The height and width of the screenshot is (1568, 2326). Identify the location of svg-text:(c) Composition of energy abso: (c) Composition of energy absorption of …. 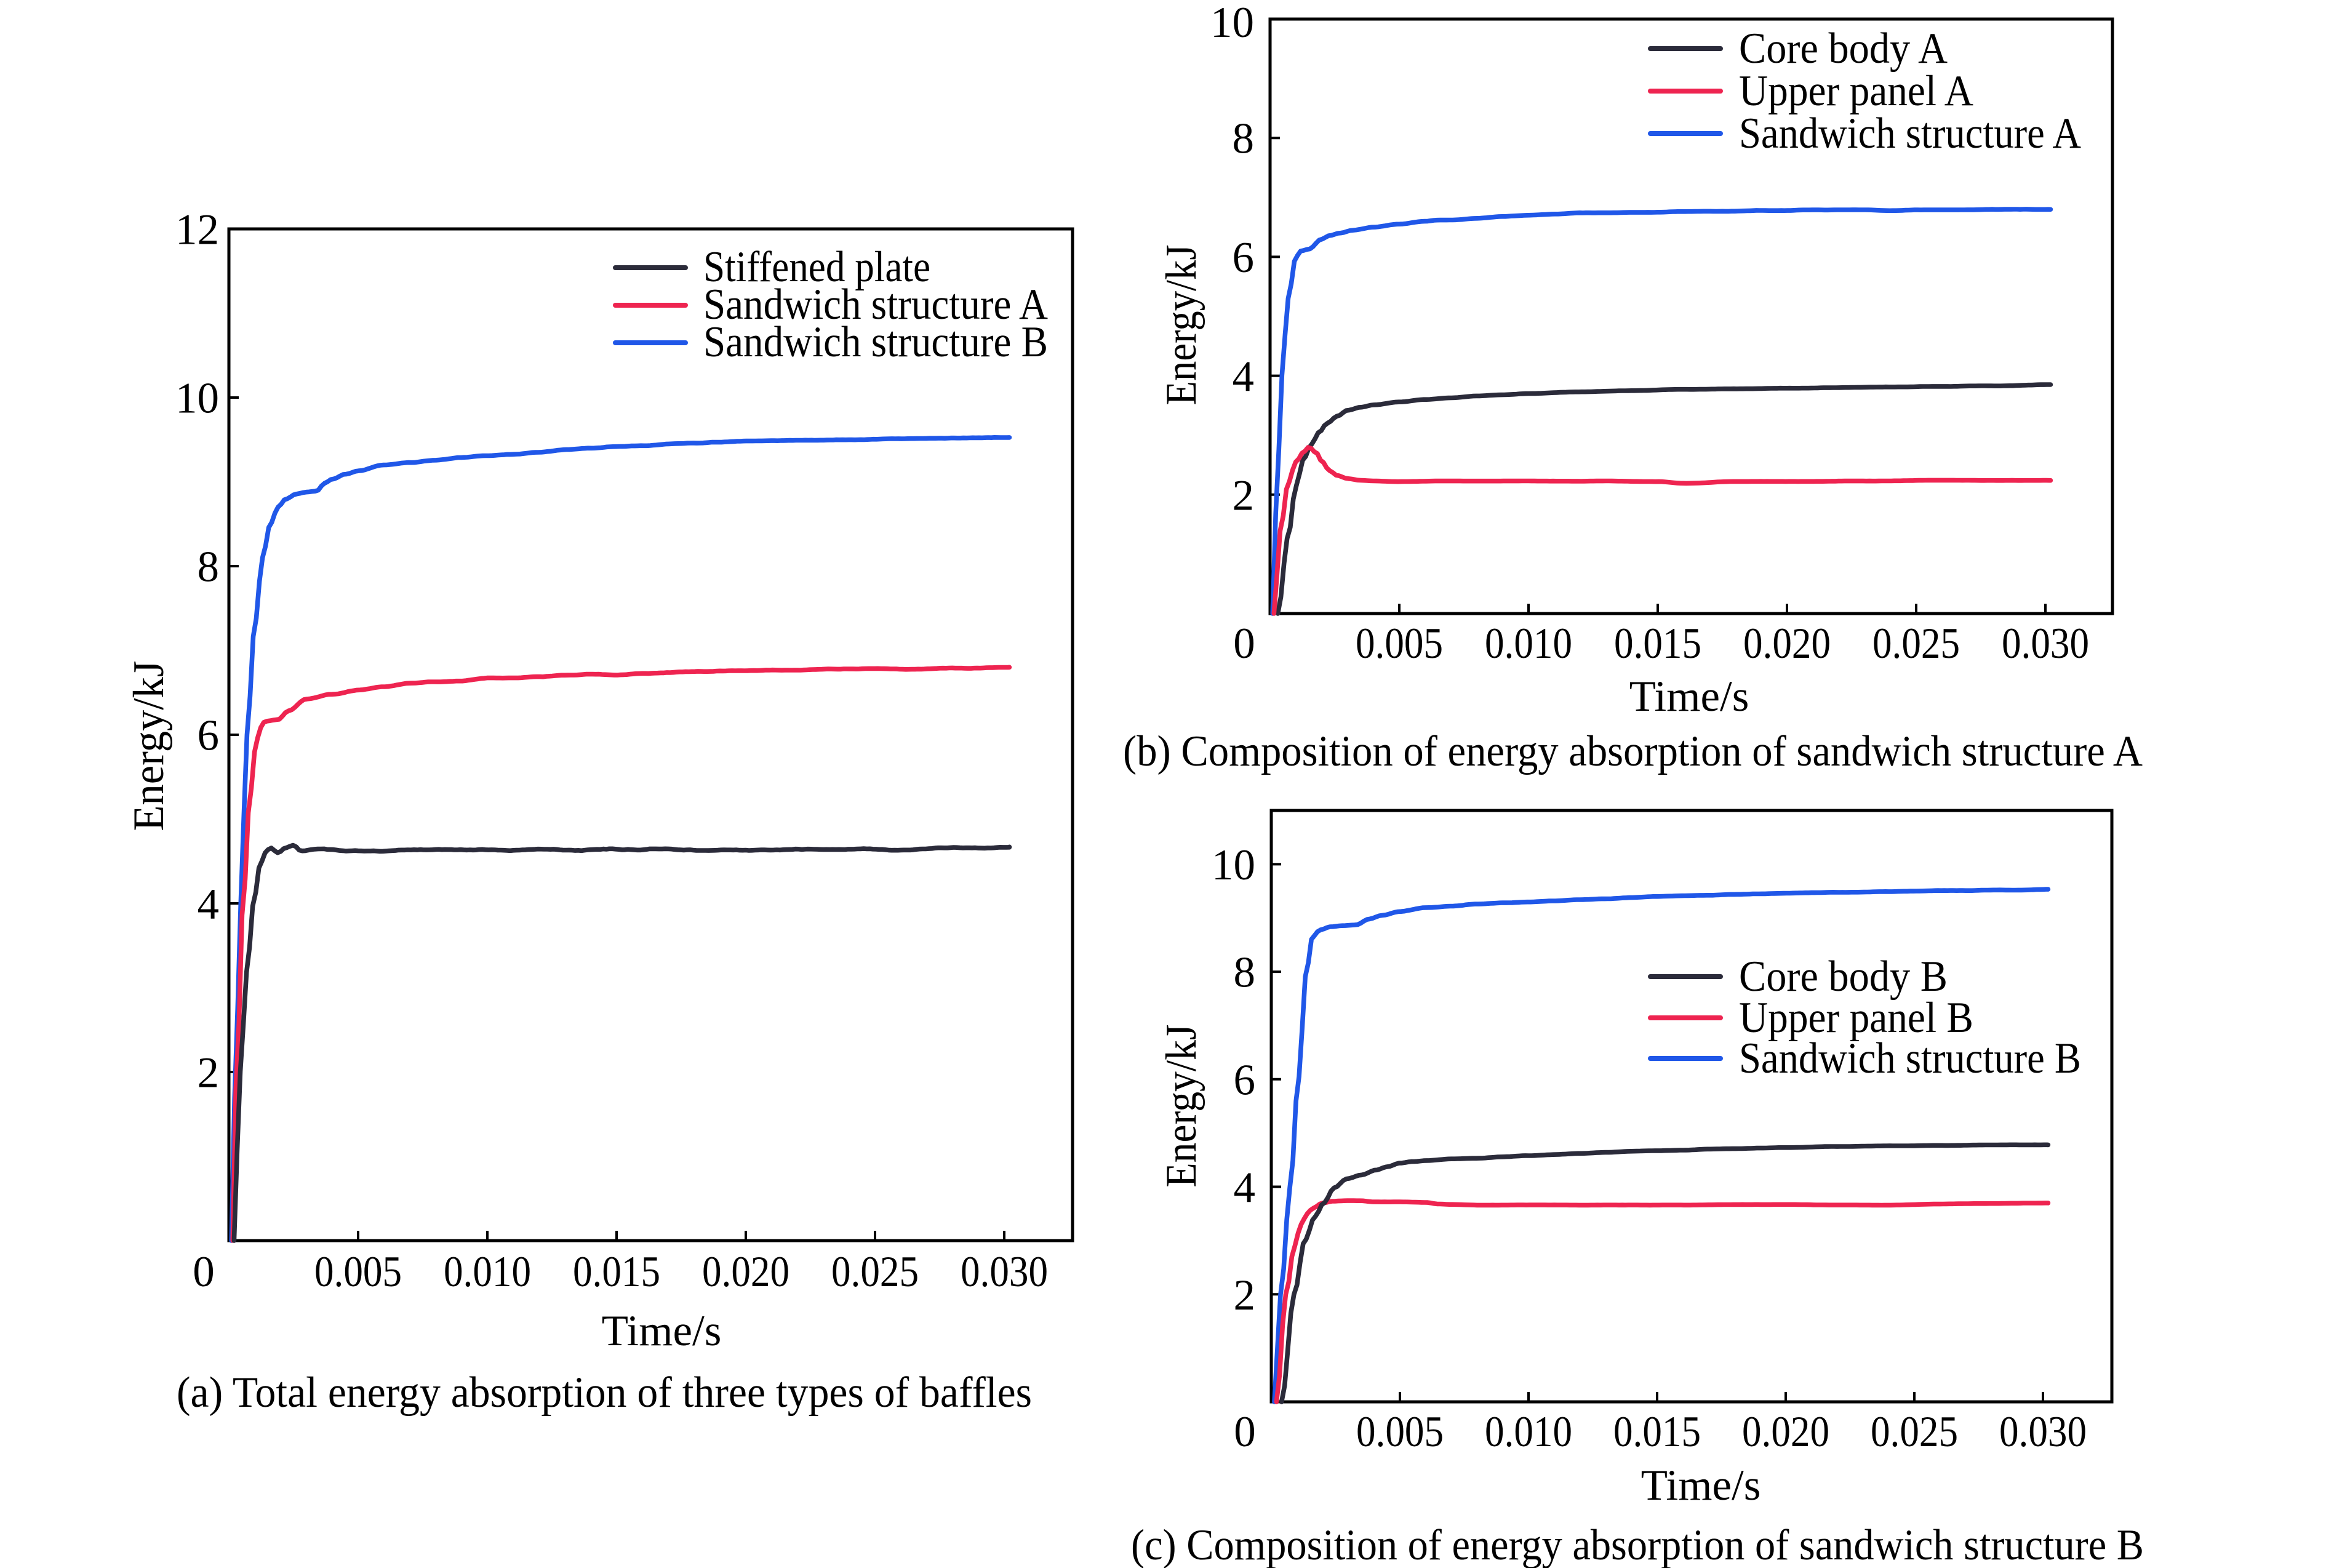
(1637, 1544).